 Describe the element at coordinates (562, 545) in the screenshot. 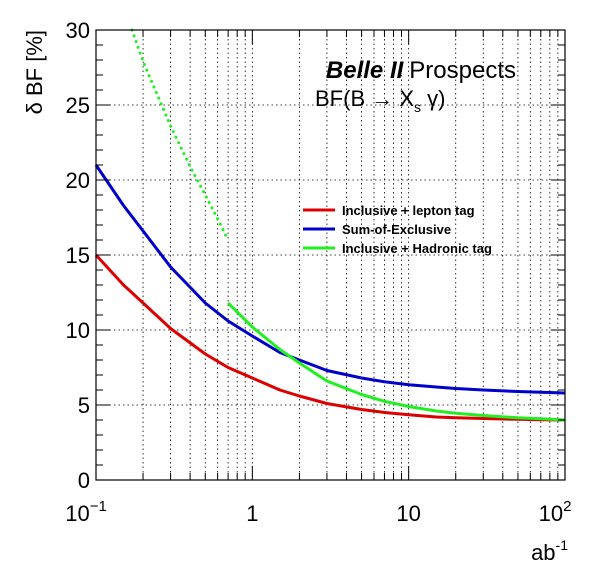

I see `x-axis-title-exponent: -1` at that location.